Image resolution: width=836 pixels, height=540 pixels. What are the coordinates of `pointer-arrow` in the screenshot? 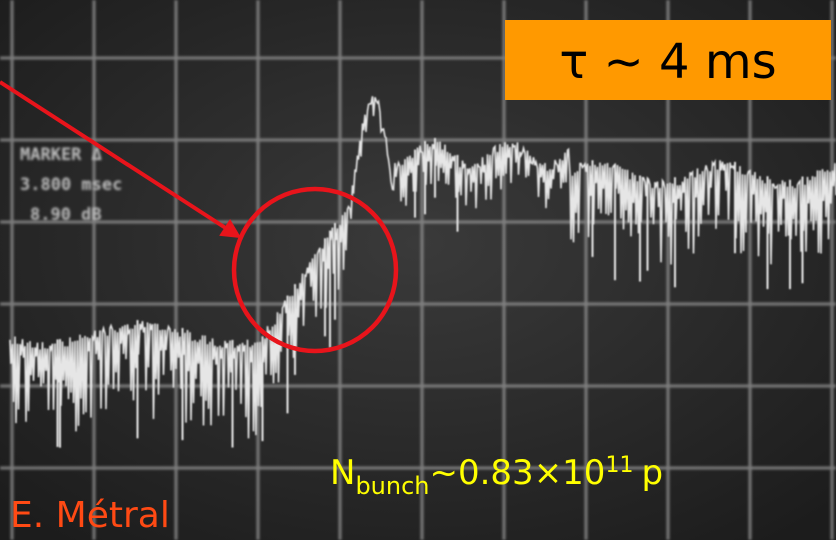 It's located at (121, 159).